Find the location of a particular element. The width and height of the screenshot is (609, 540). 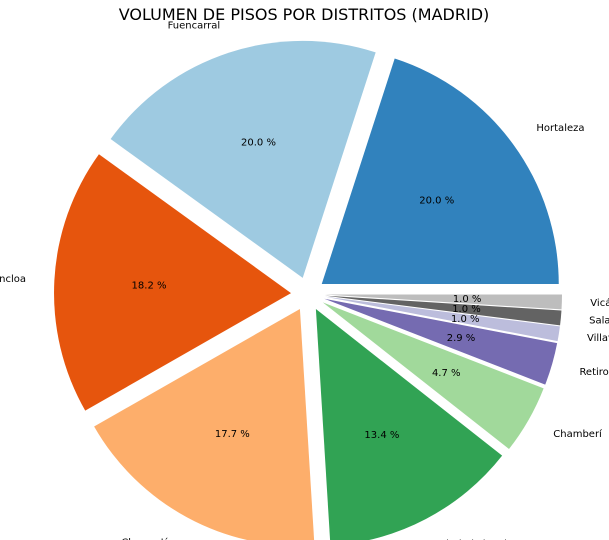

category-label-moncloa: Moncloa is located at coordinates (13, 279).